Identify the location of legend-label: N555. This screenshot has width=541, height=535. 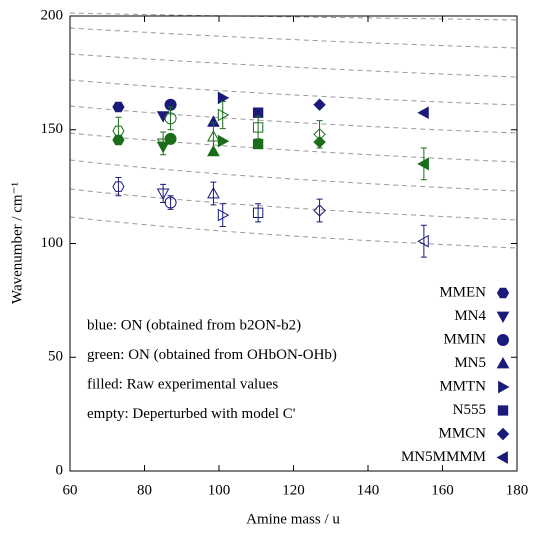
(469, 410).